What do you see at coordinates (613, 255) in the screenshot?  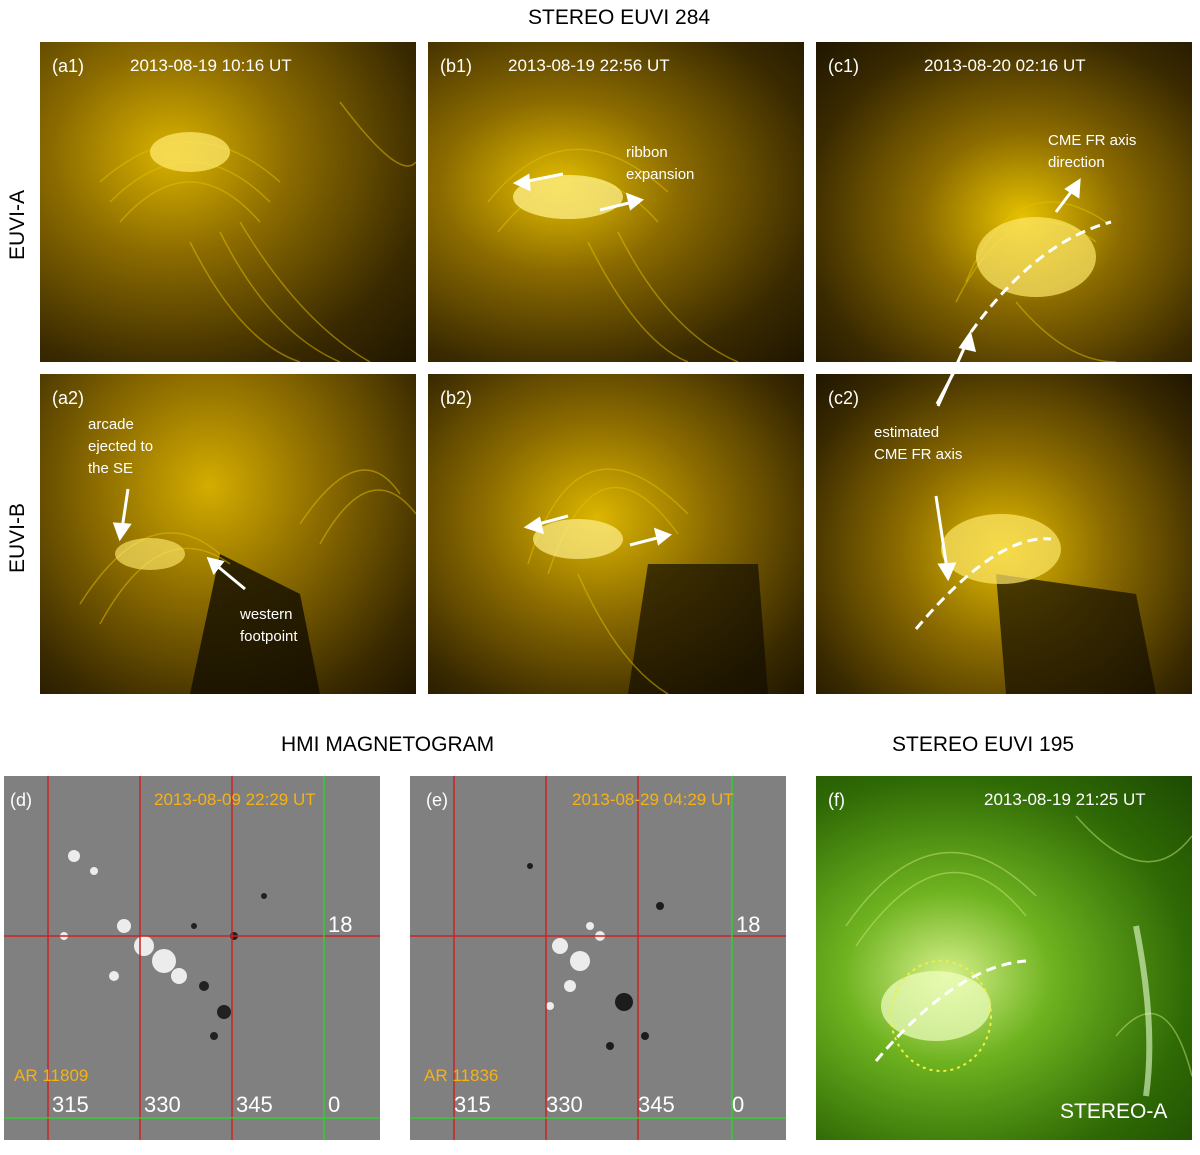 I see `panel-b1-image` at bounding box center [613, 255].